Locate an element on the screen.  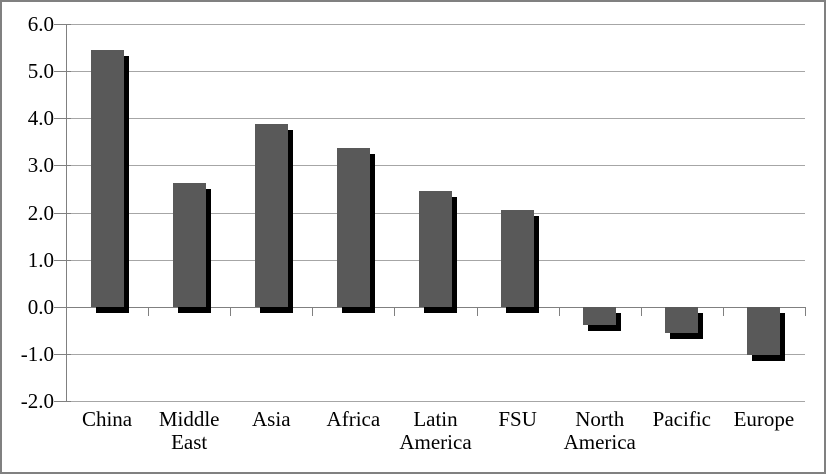
category-label-line: North is located at coordinates (600, 419).